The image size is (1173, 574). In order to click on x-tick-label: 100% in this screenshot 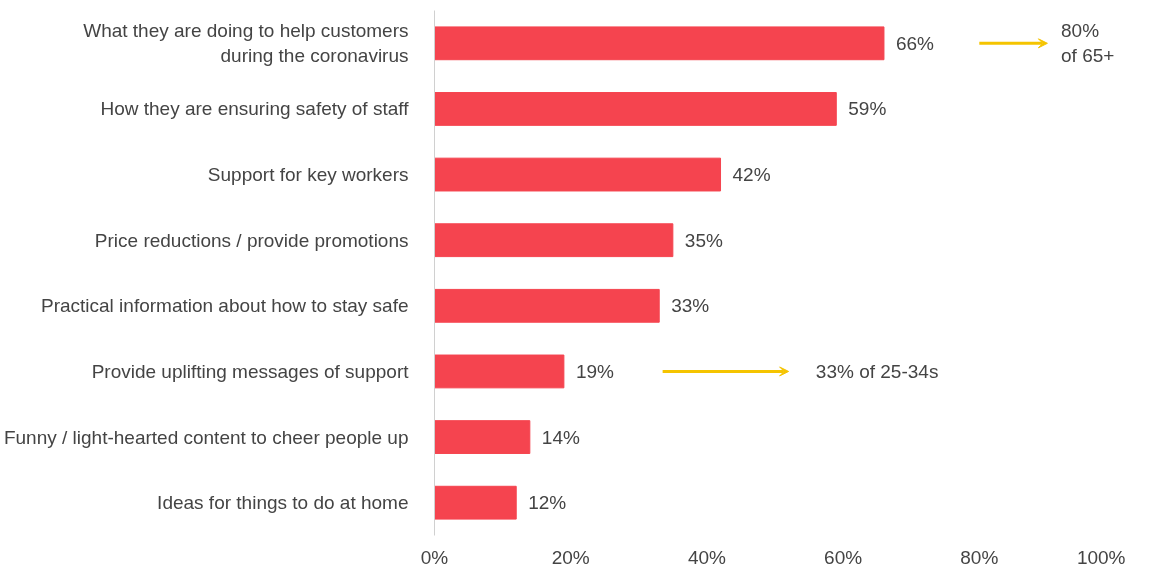, I will do `click(1101, 557)`.